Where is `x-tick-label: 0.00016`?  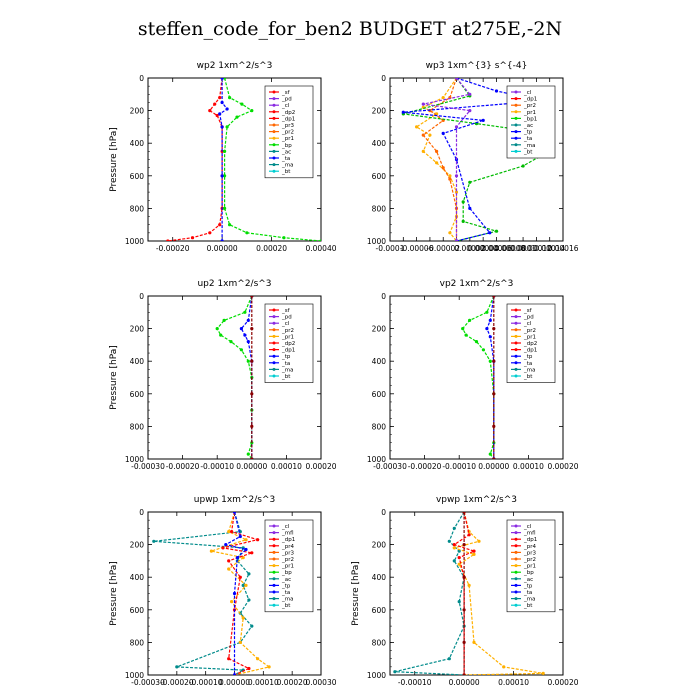
x-tick-label: 0.00016 is located at coordinates (562, 248).